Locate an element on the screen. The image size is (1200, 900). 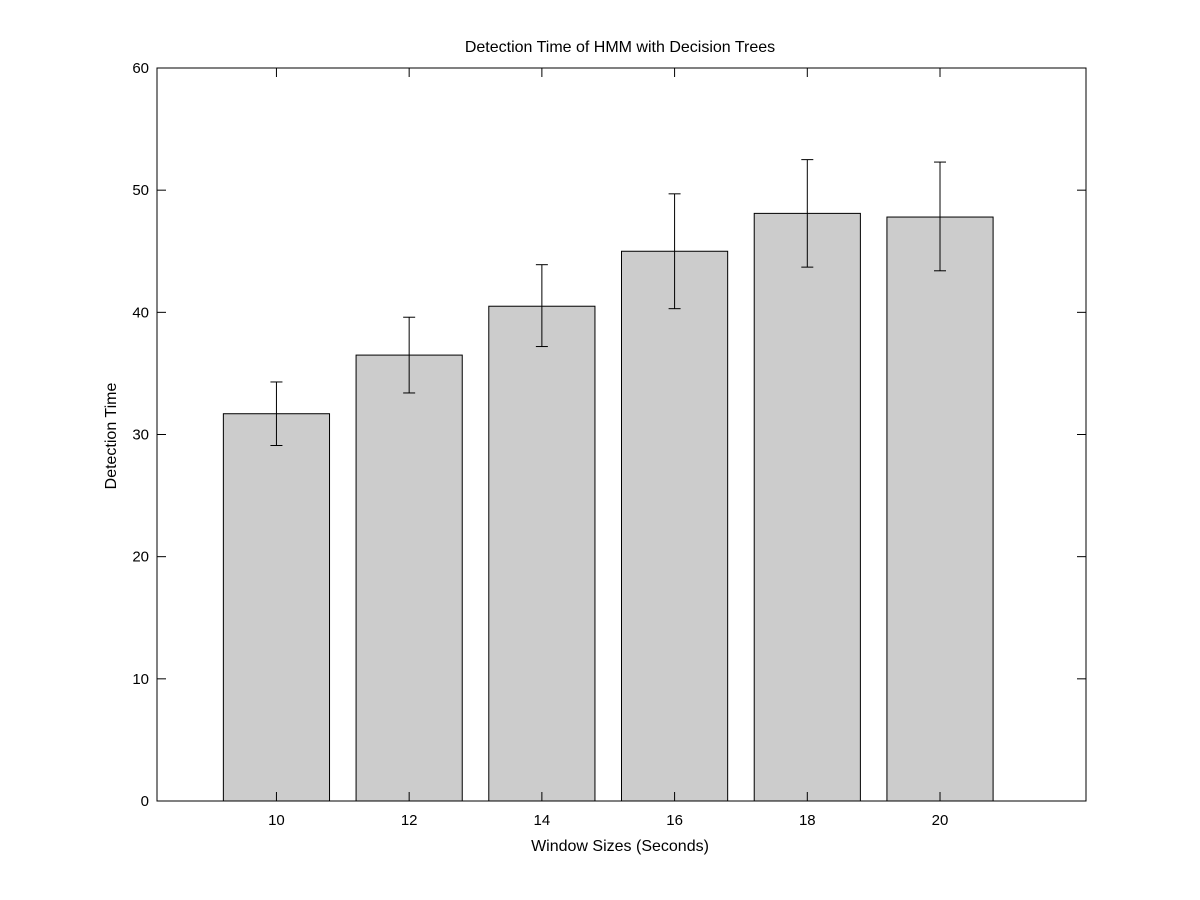
y-tick-label-10: 10 is located at coordinates (140, 679).